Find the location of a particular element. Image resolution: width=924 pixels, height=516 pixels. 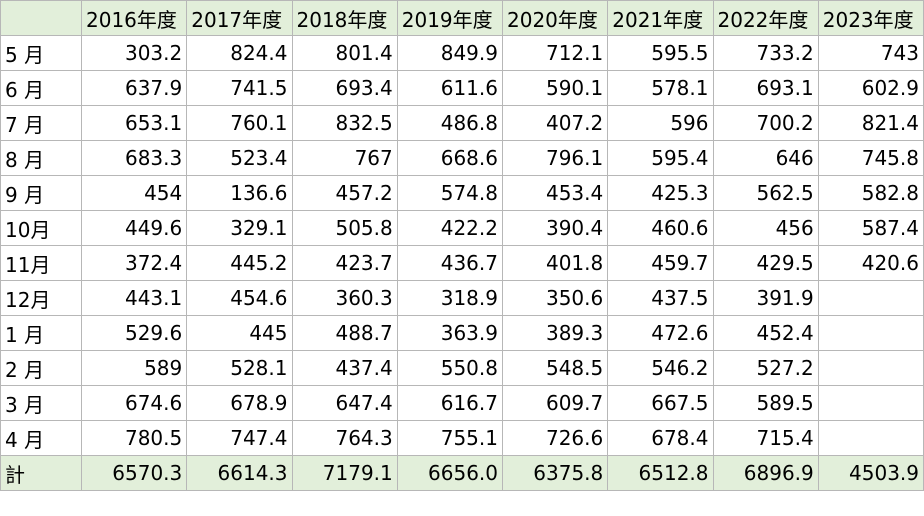

month-cell: 4 月 is located at coordinates (41, 438).